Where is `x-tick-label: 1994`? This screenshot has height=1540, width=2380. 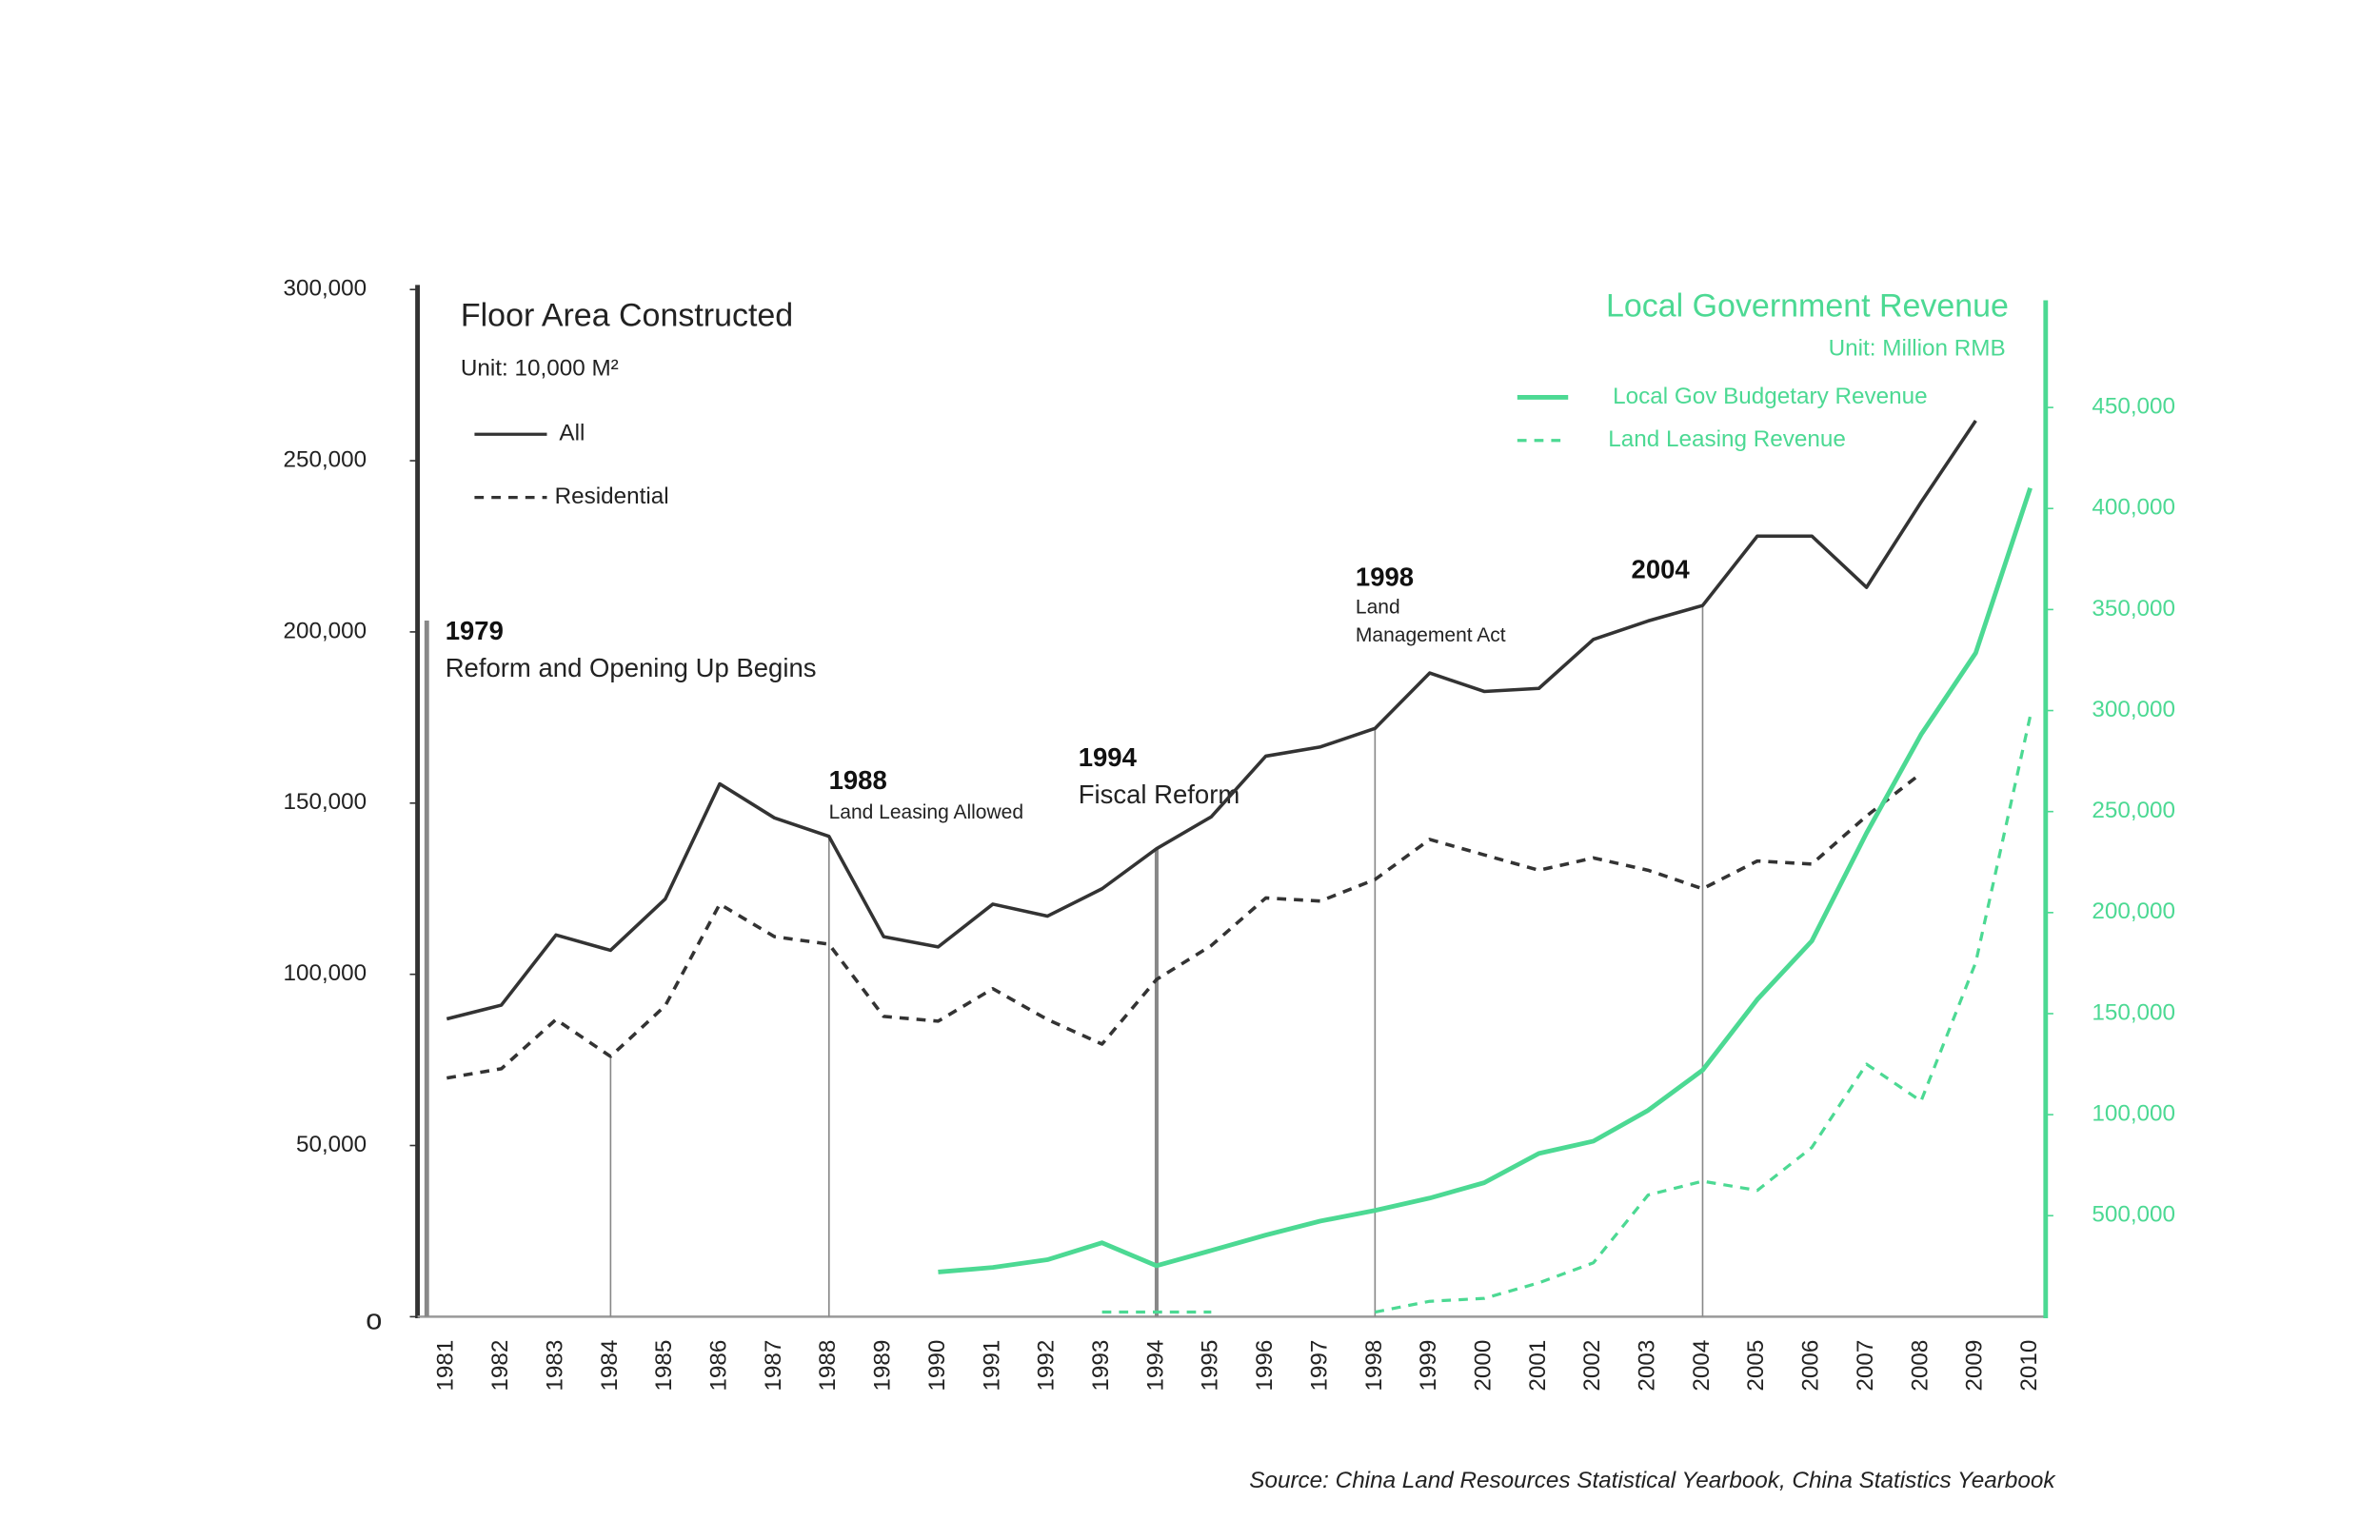
x-tick-label: 1994 is located at coordinates (1155, 1366).